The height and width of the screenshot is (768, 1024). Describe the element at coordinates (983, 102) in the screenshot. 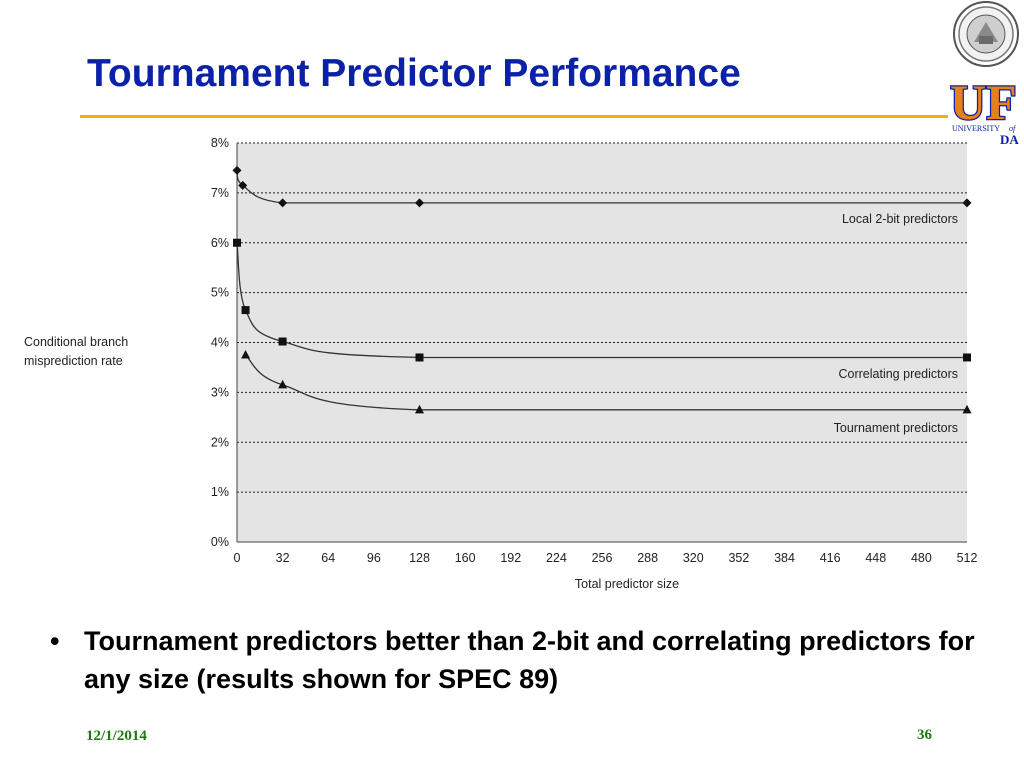

I see `uf-letters: UF` at that location.